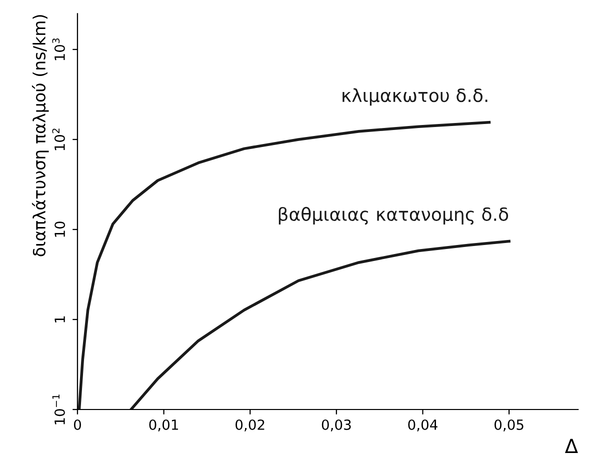 This screenshot has width=596, height=455. What do you see at coordinates (59, 319) in the screenshot?
I see `y-tick-label: 1` at bounding box center [59, 319].